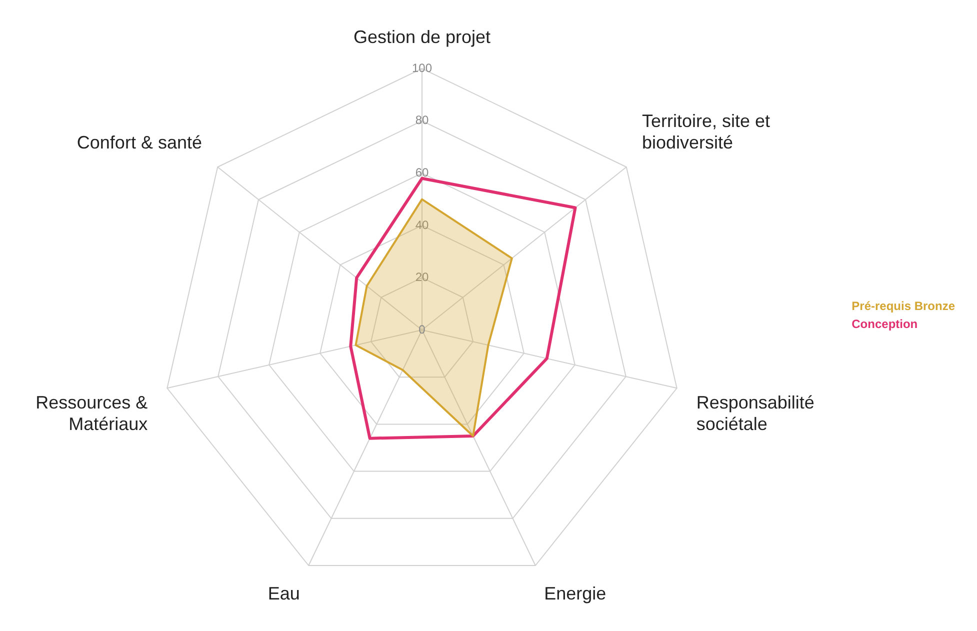  What do you see at coordinates (885, 323) in the screenshot?
I see `text: Conception` at bounding box center [885, 323].